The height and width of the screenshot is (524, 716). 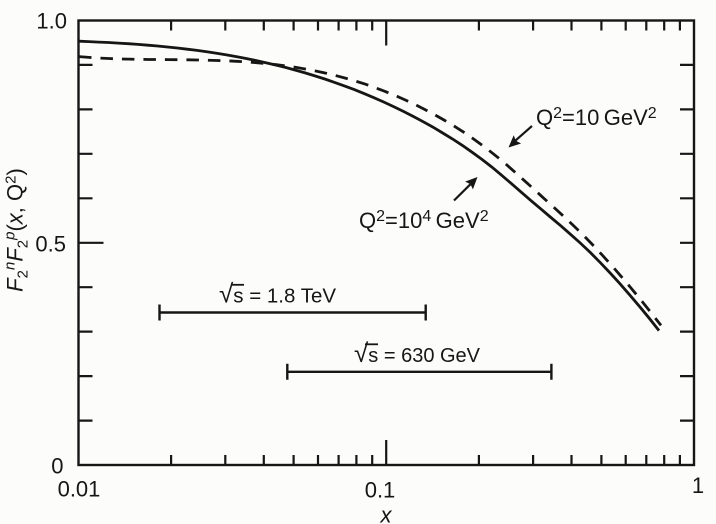 I want to click on svg-text: 0.01, so click(x=79, y=489).